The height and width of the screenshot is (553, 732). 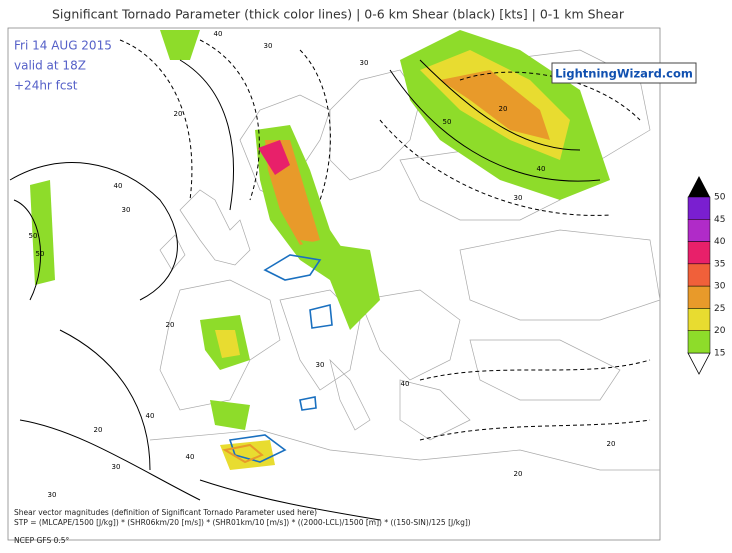 I want to click on colorbar-top-arrow, so click(x=699, y=186).